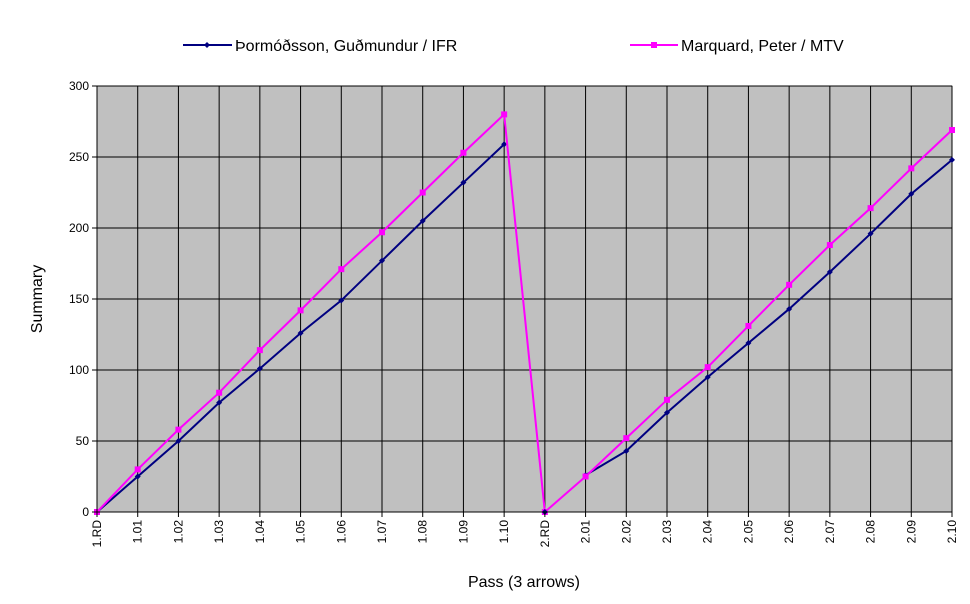  I want to click on x-tick-label: 1.01, so click(138, 532).